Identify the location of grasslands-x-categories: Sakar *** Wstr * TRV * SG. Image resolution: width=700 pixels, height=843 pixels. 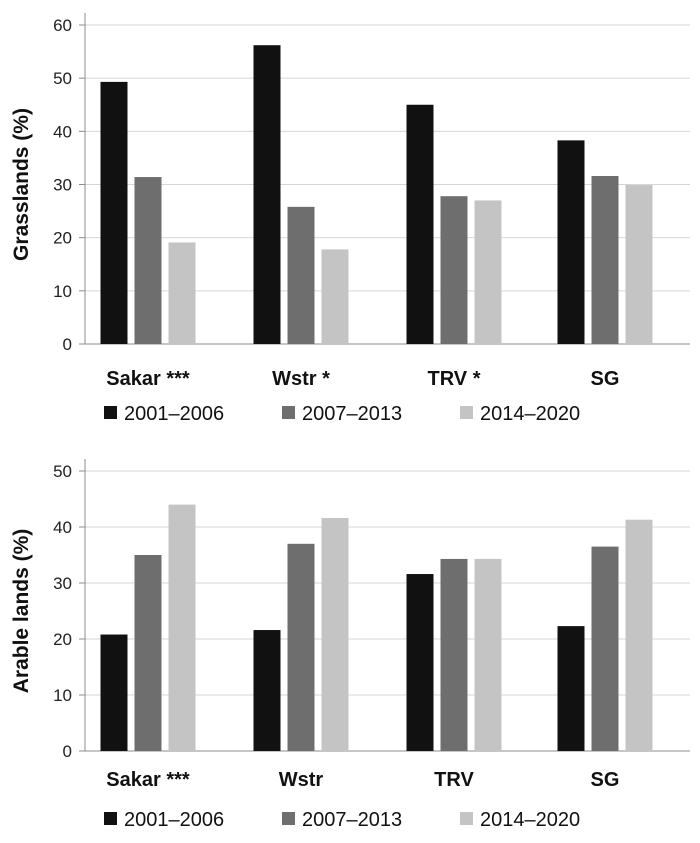
(362, 379).